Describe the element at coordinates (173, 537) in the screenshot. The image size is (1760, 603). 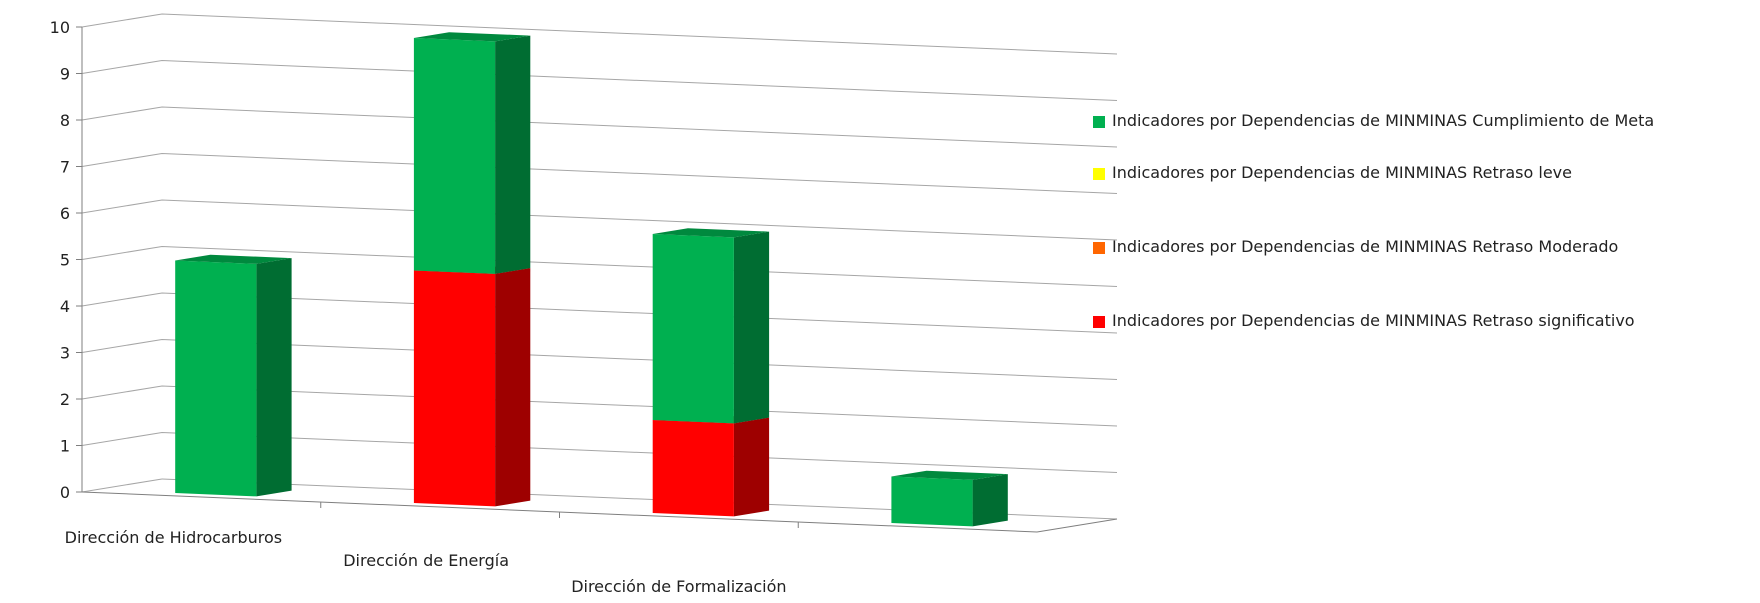
I see `category-label-direccion-de-hidrocarburos: Dirección de Hidrocarburos` at that location.